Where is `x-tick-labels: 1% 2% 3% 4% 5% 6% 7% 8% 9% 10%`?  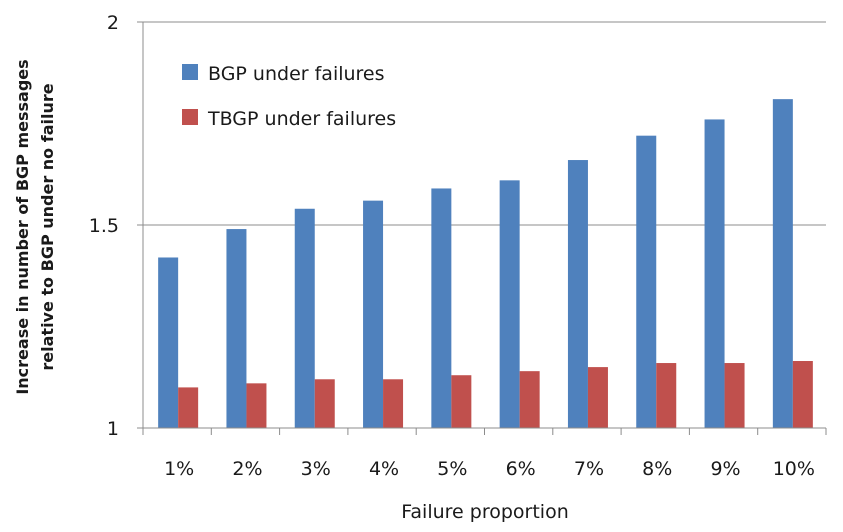
x-tick-labels: 1% 2% 3% 4% 5% 6% 7% 8% 9% 10% is located at coordinates (489, 469).